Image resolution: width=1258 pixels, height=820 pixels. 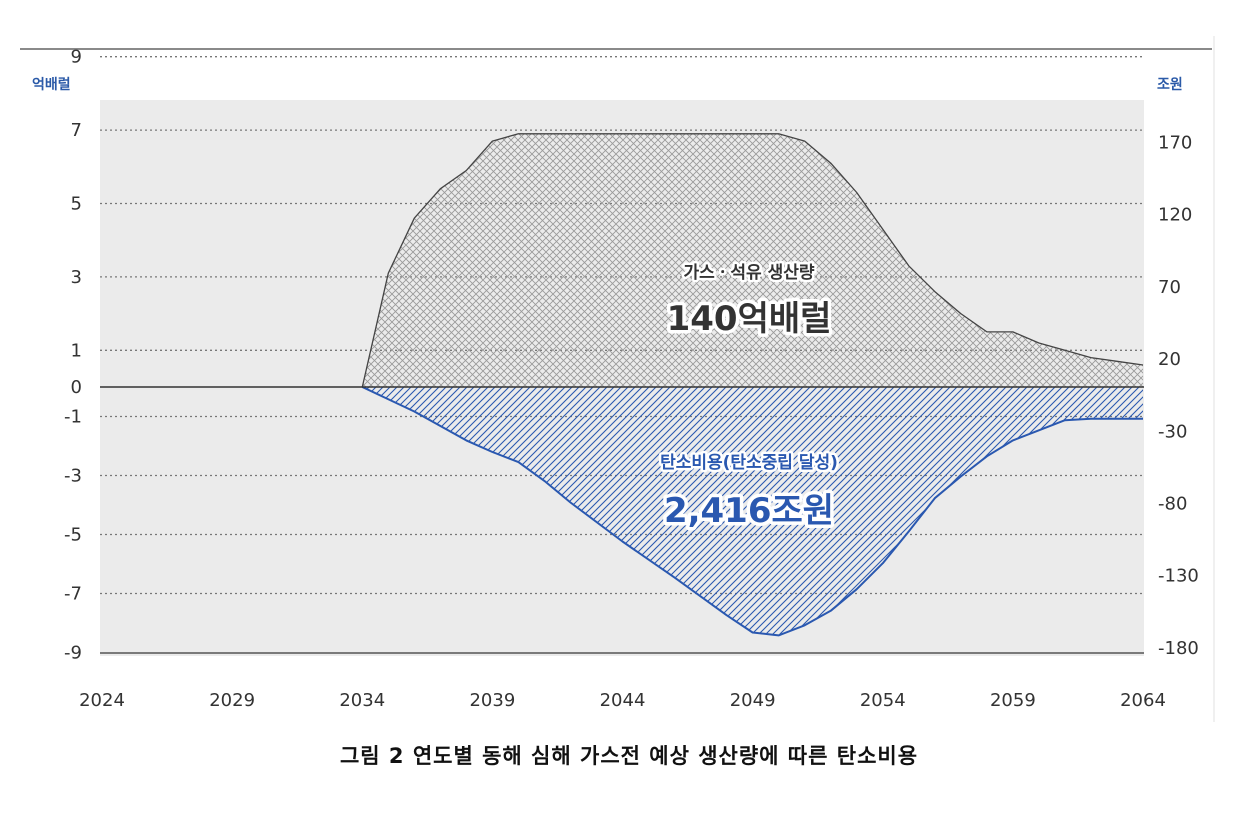 What do you see at coordinates (73, 653) in the screenshot?
I see `left-tick-label: -9` at bounding box center [73, 653].